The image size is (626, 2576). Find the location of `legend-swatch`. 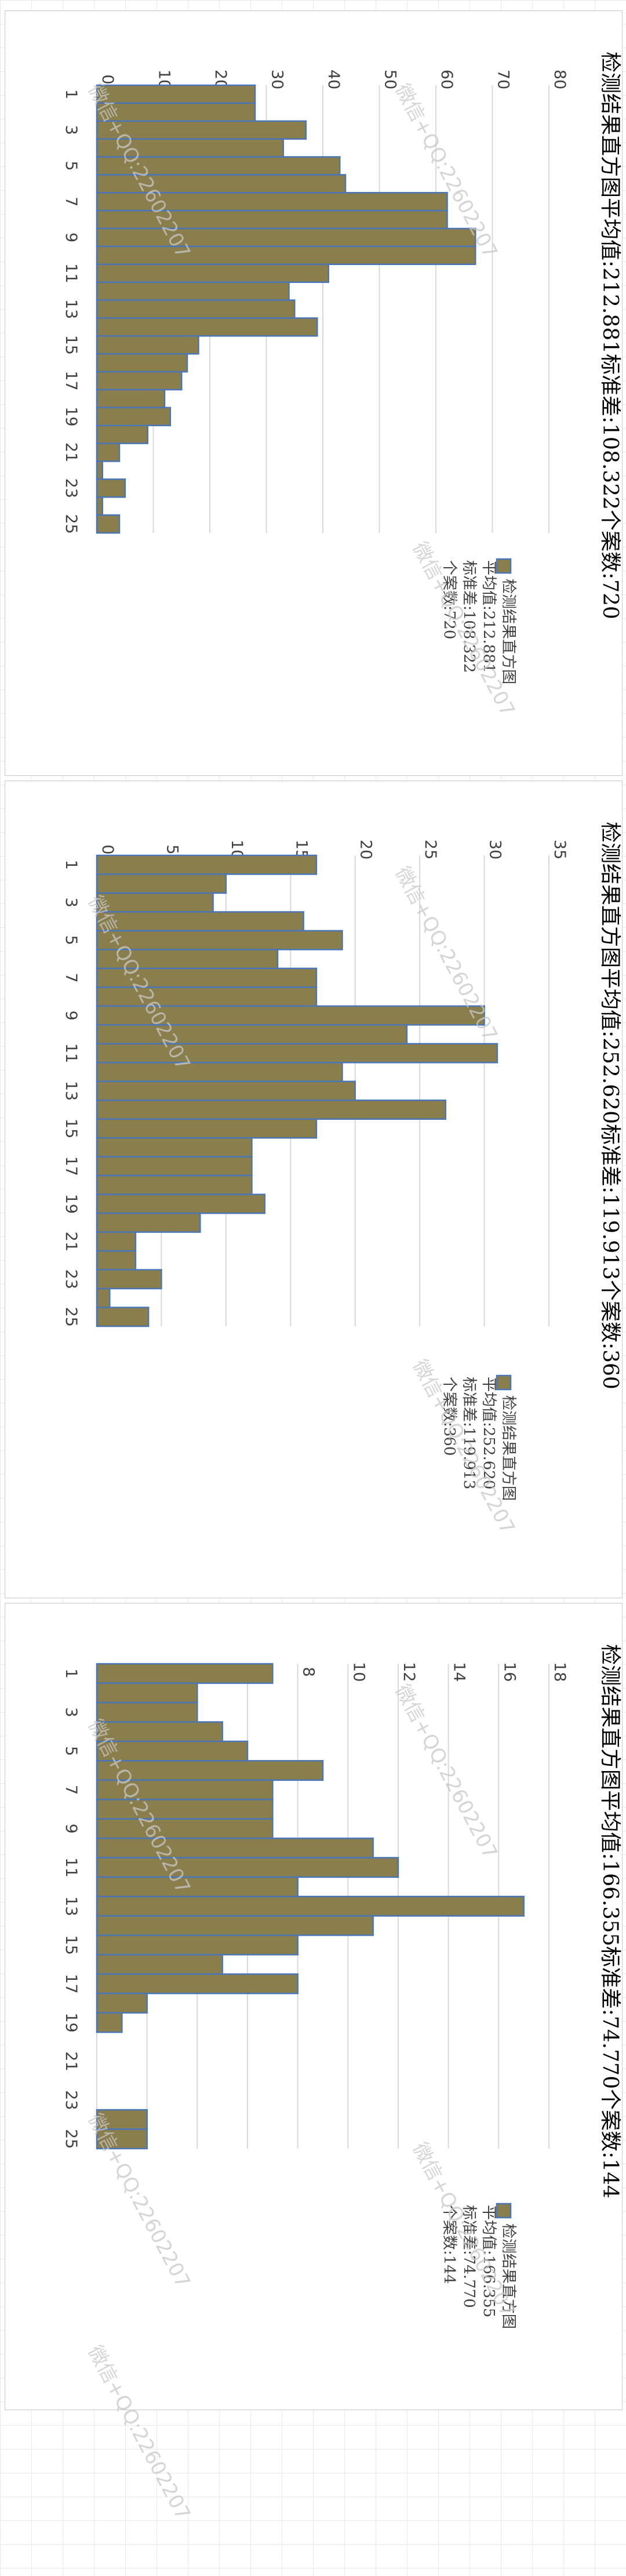

legend-swatch is located at coordinates (504, 566).